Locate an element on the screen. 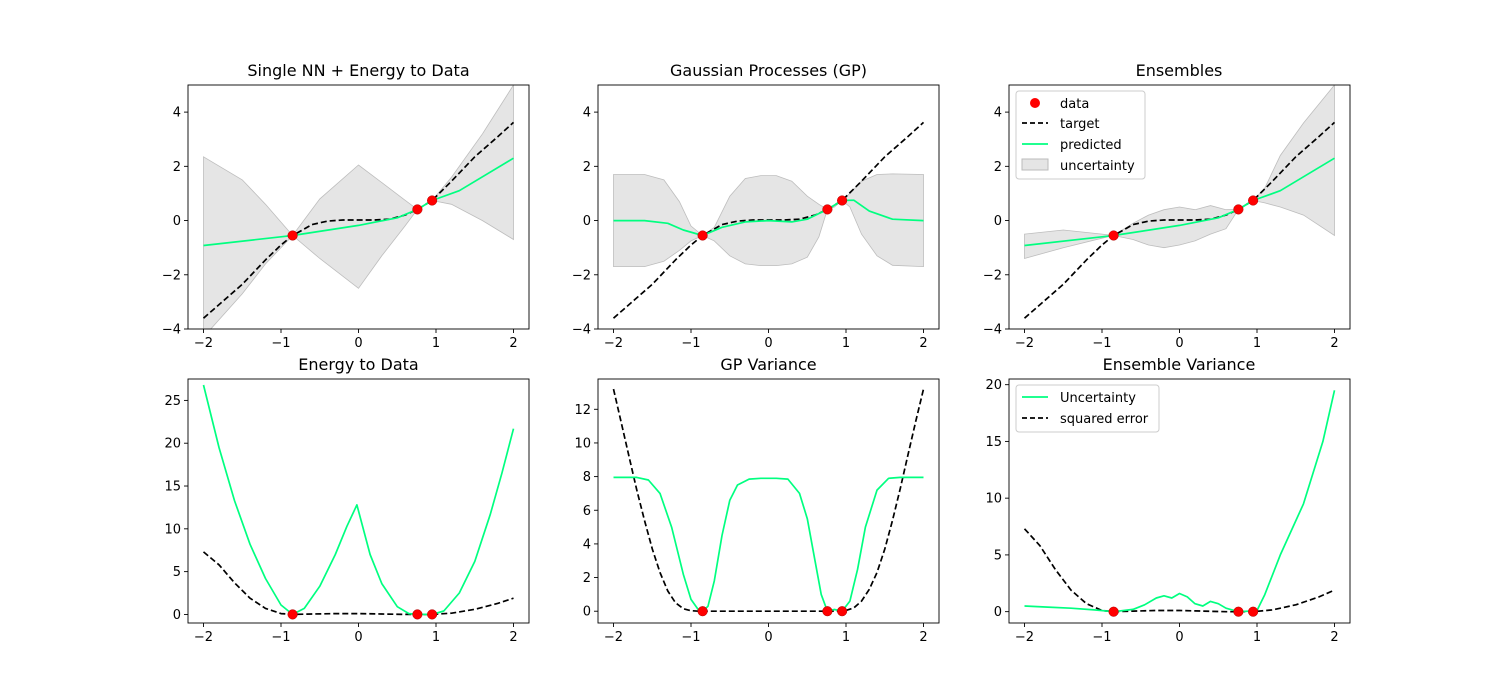 The height and width of the screenshot is (700, 1500). legend-label: uncertainty is located at coordinates (1097, 166).